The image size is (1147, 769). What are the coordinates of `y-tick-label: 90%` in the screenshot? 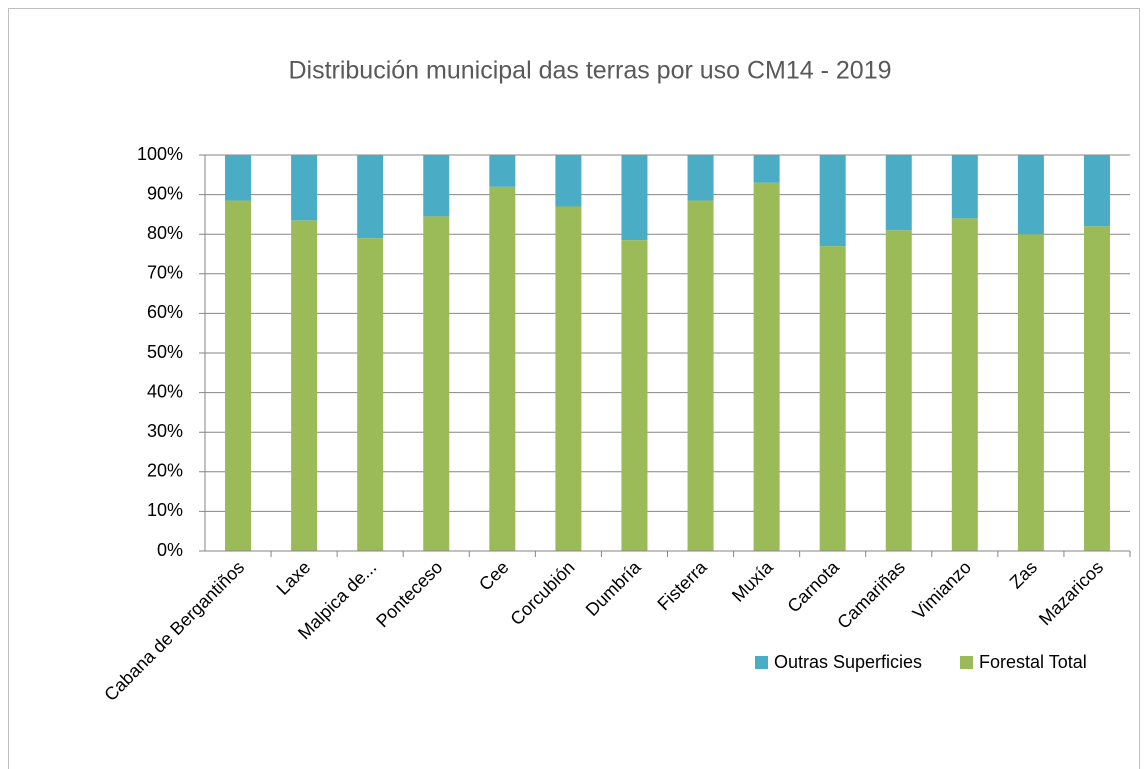 It's located at (165, 193).